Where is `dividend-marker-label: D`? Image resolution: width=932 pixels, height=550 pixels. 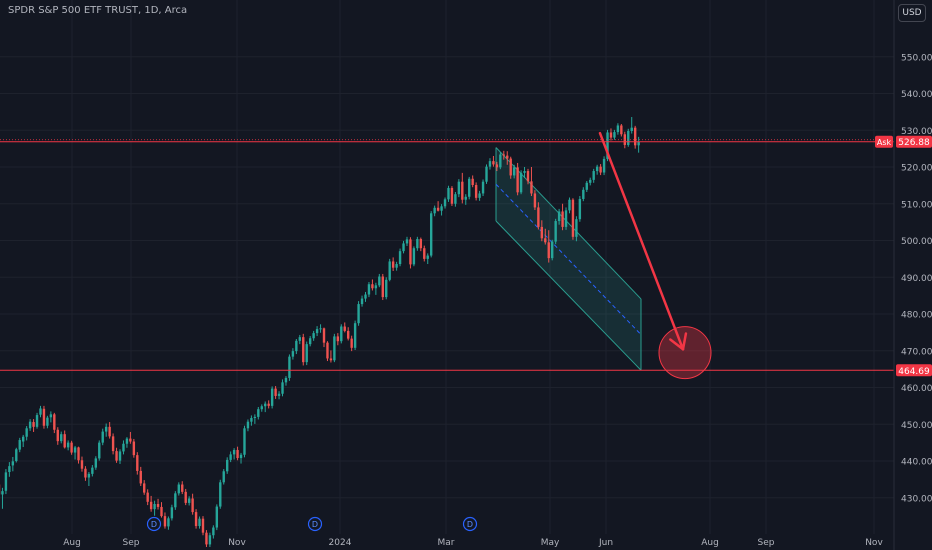 dividend-marker-label: D is located at coordinates (470, 524).